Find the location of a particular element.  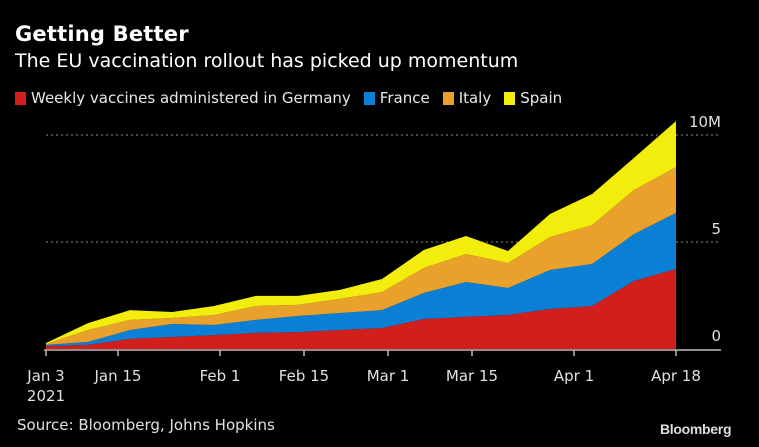

legend-item-france: France is located at coordinates (396, 98).